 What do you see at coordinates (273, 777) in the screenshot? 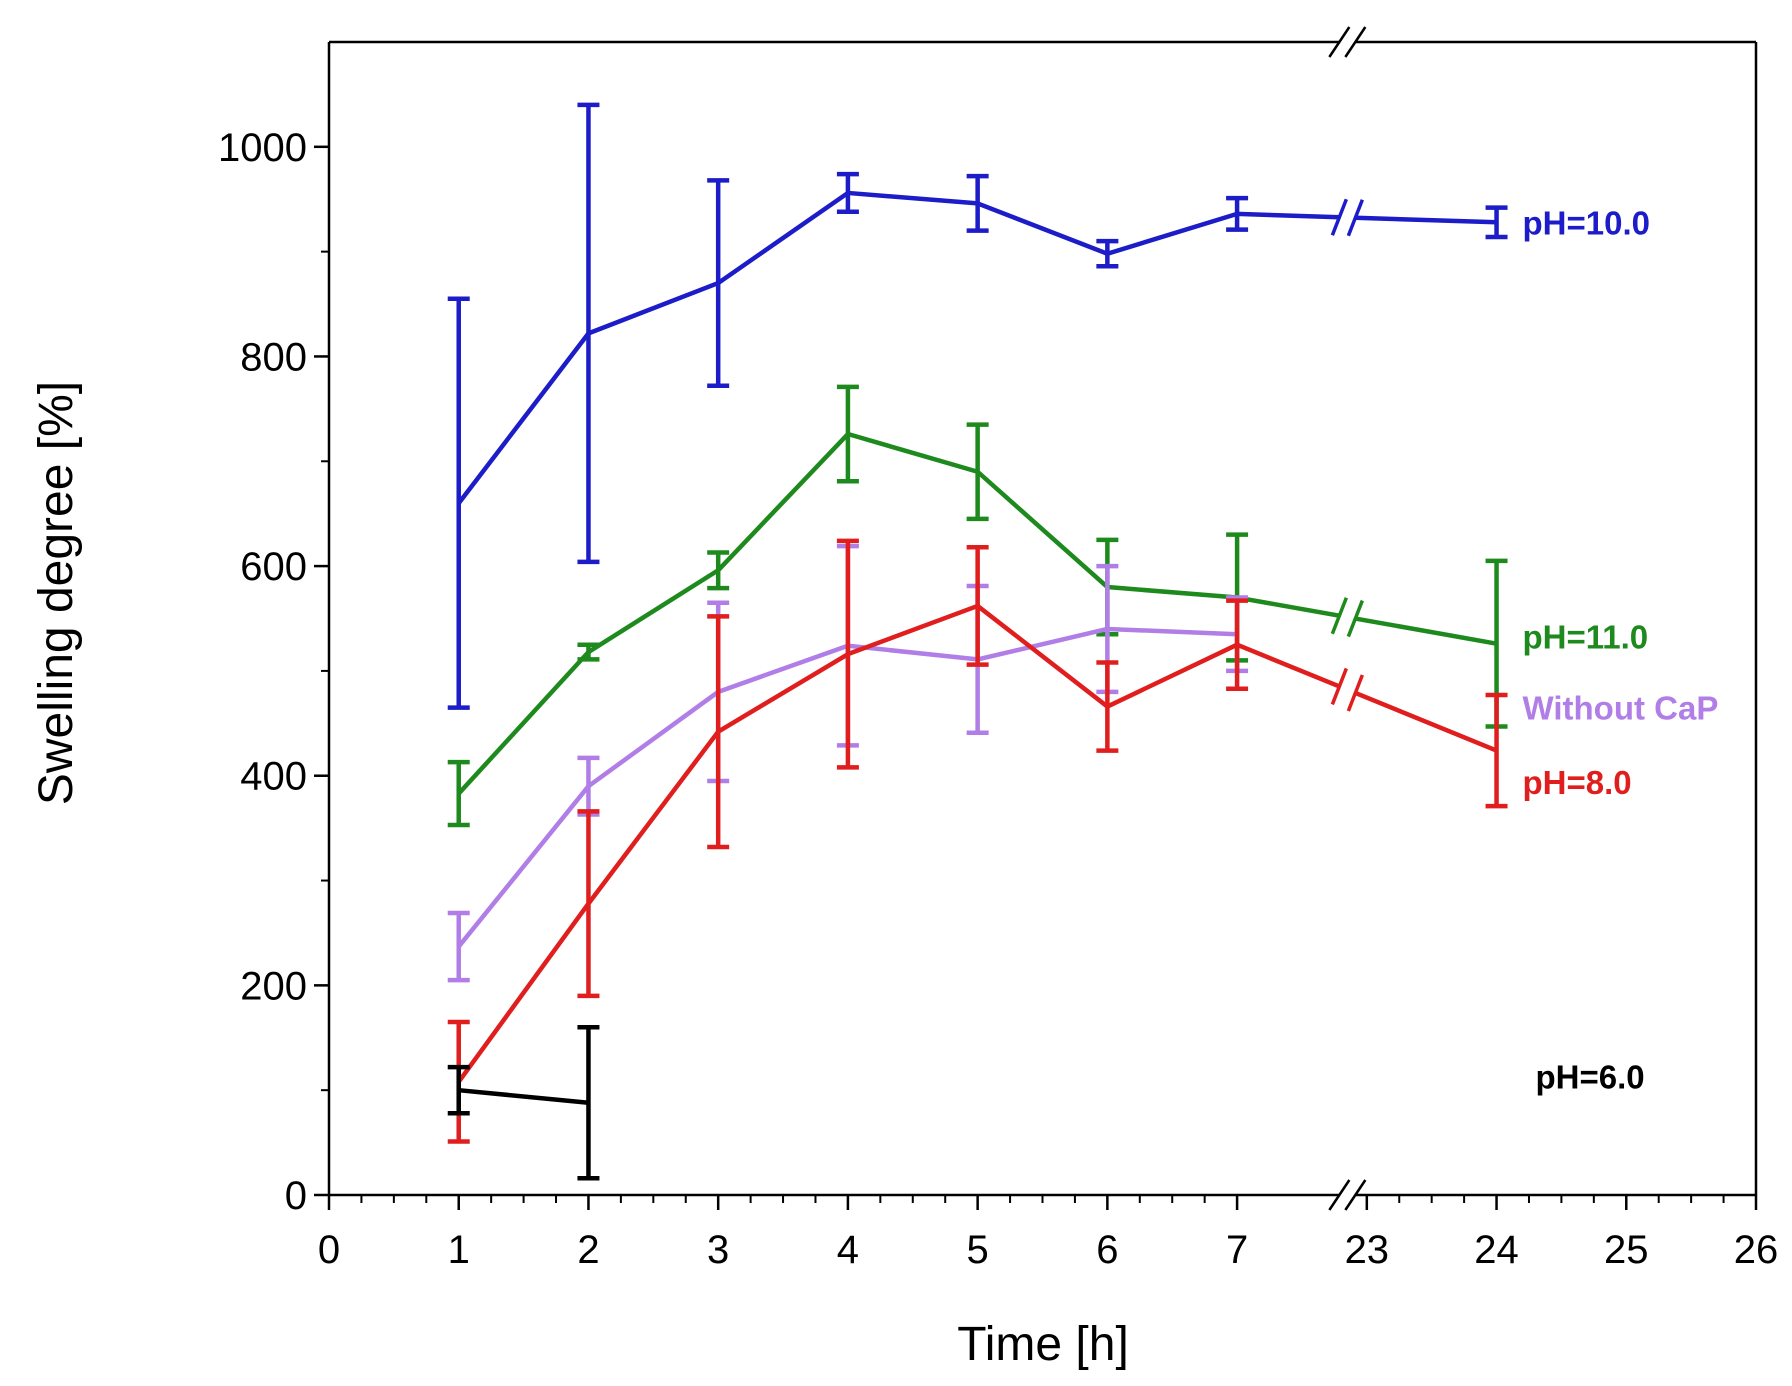
I see `y-tick-label: 400` at bounding box center [273, 777].